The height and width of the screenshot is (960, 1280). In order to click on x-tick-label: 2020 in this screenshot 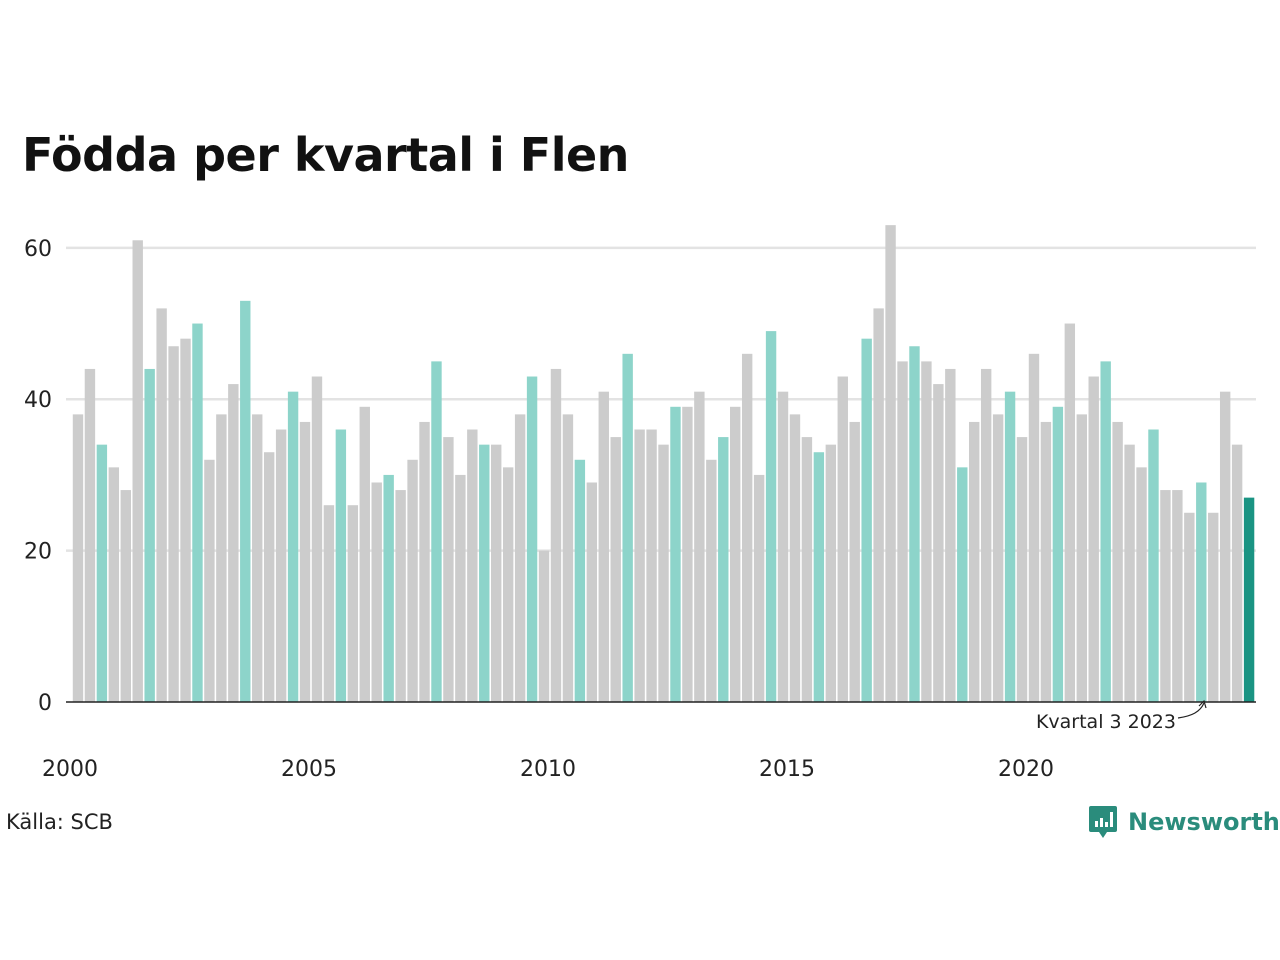, I will do `click(1026, 769)`.